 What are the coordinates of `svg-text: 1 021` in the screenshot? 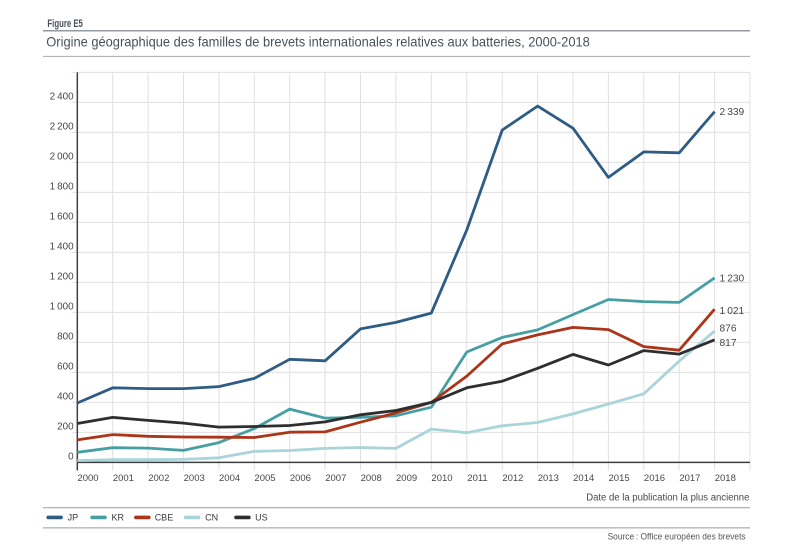 It's located at (732, 311).